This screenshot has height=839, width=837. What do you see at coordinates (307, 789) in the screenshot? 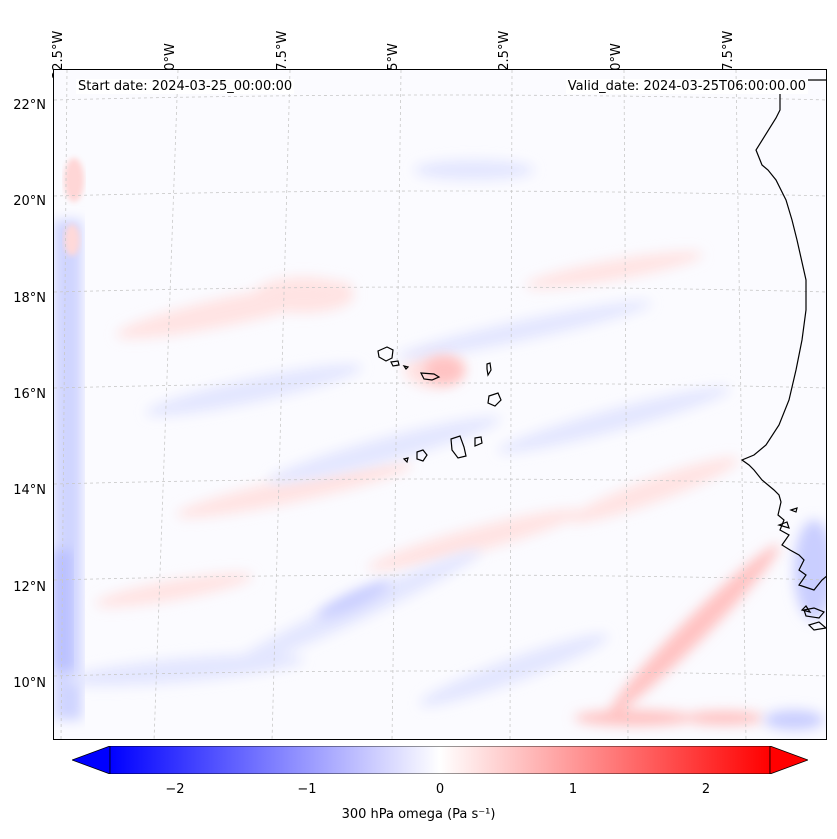
I see `colorbar-tick-neg1: −1` at bounding box center [307, 789].